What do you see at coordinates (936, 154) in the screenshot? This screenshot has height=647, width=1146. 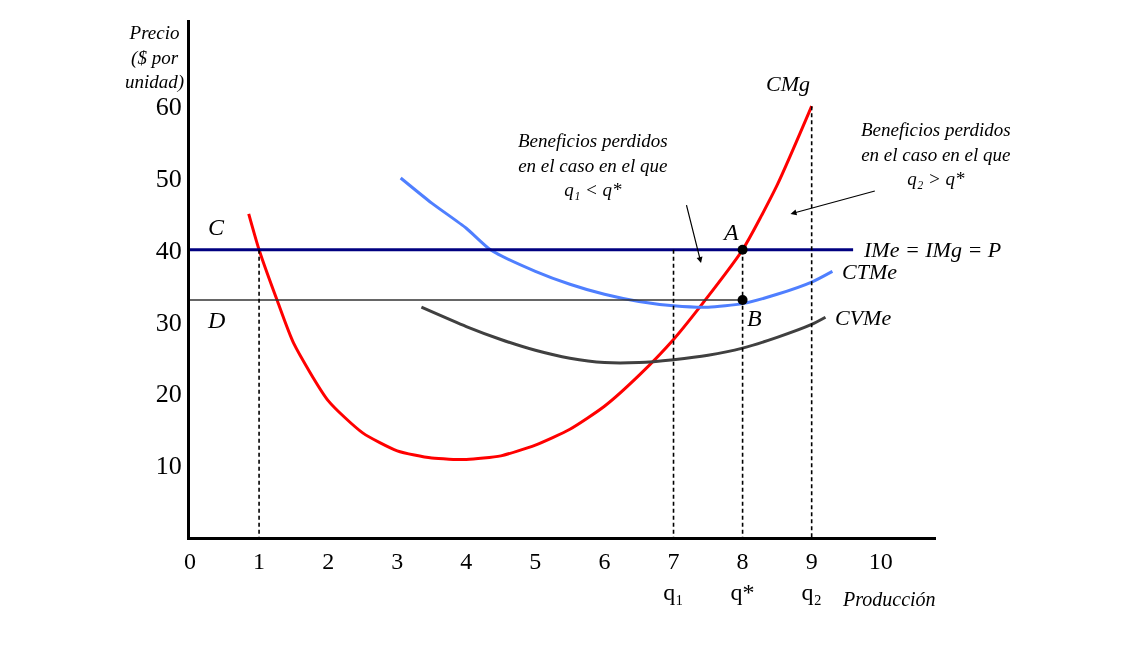 I see `annotation: Beneficios perdidos en el caso en el que q₂ > q*` at bounding box center [936, 154].